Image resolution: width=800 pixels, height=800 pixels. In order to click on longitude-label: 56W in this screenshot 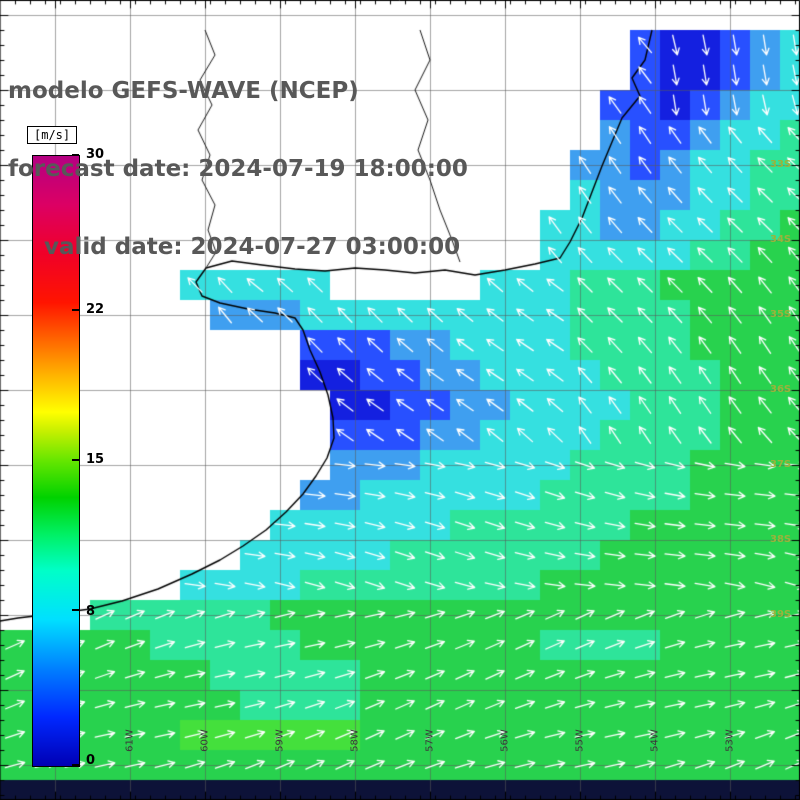, I will do `click(505, 740)`.